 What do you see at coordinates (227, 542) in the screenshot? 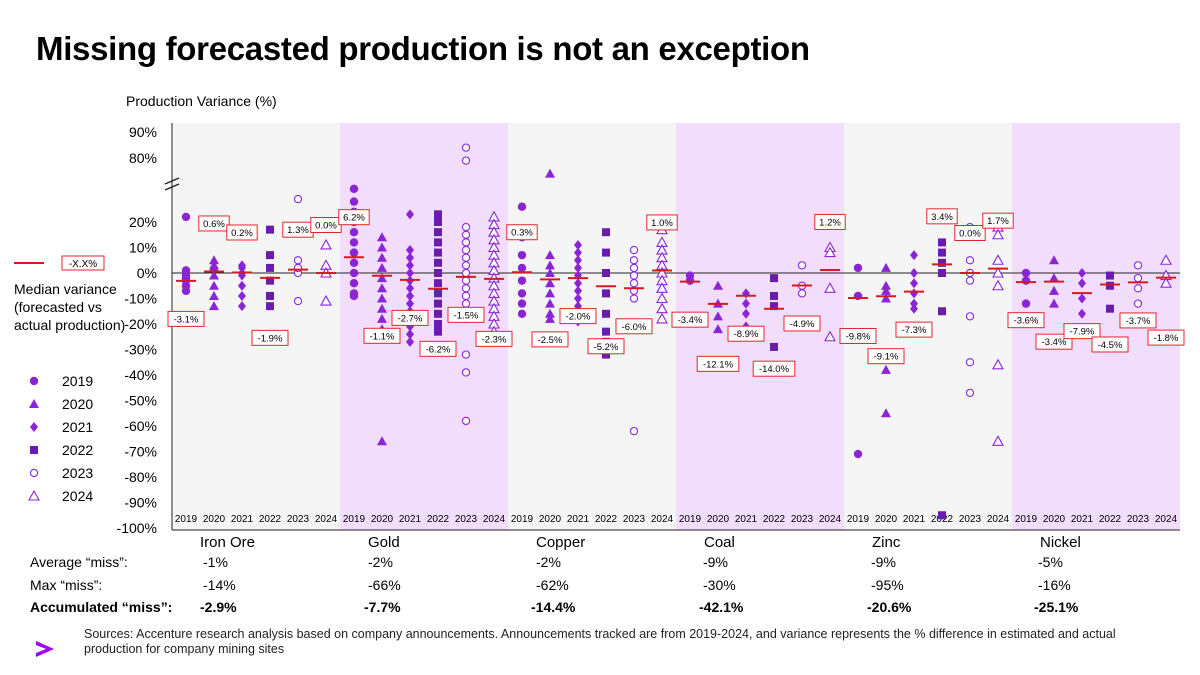
I see `category-label-iron-ore: Iron Ore` at bounding box center [227, 542].